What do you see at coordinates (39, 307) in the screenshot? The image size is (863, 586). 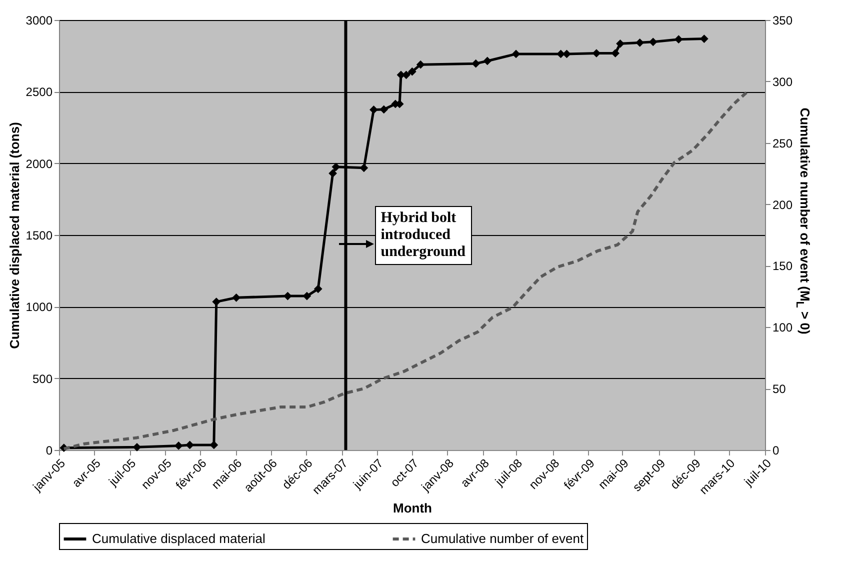 I see `y-tick-label: 1000` at bounding box center [39, 307].